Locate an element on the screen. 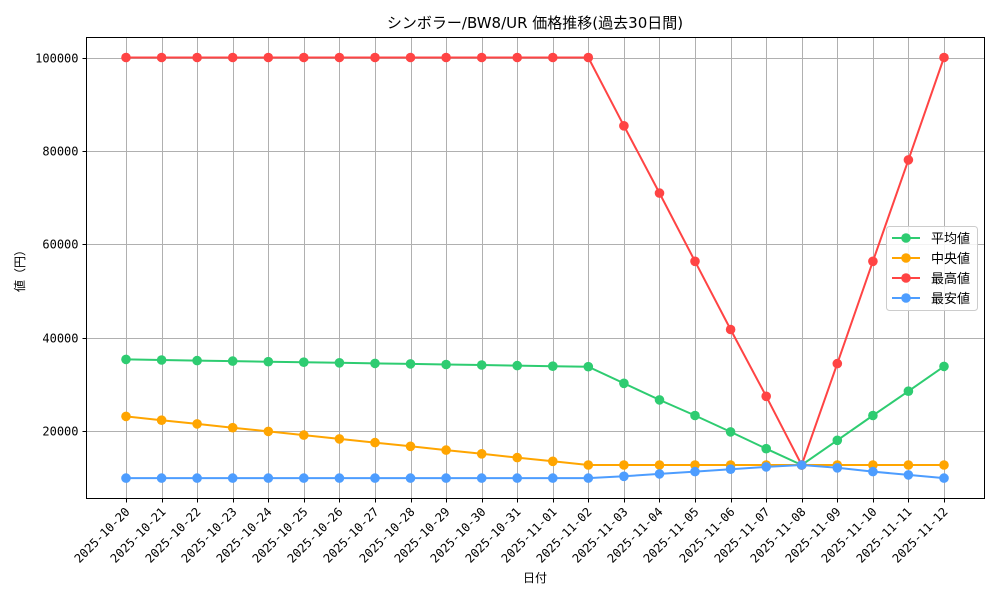  chart-title: シンボラー/BW8/UR 価格推移(過去30日間) is located at coordinates (535, 23).